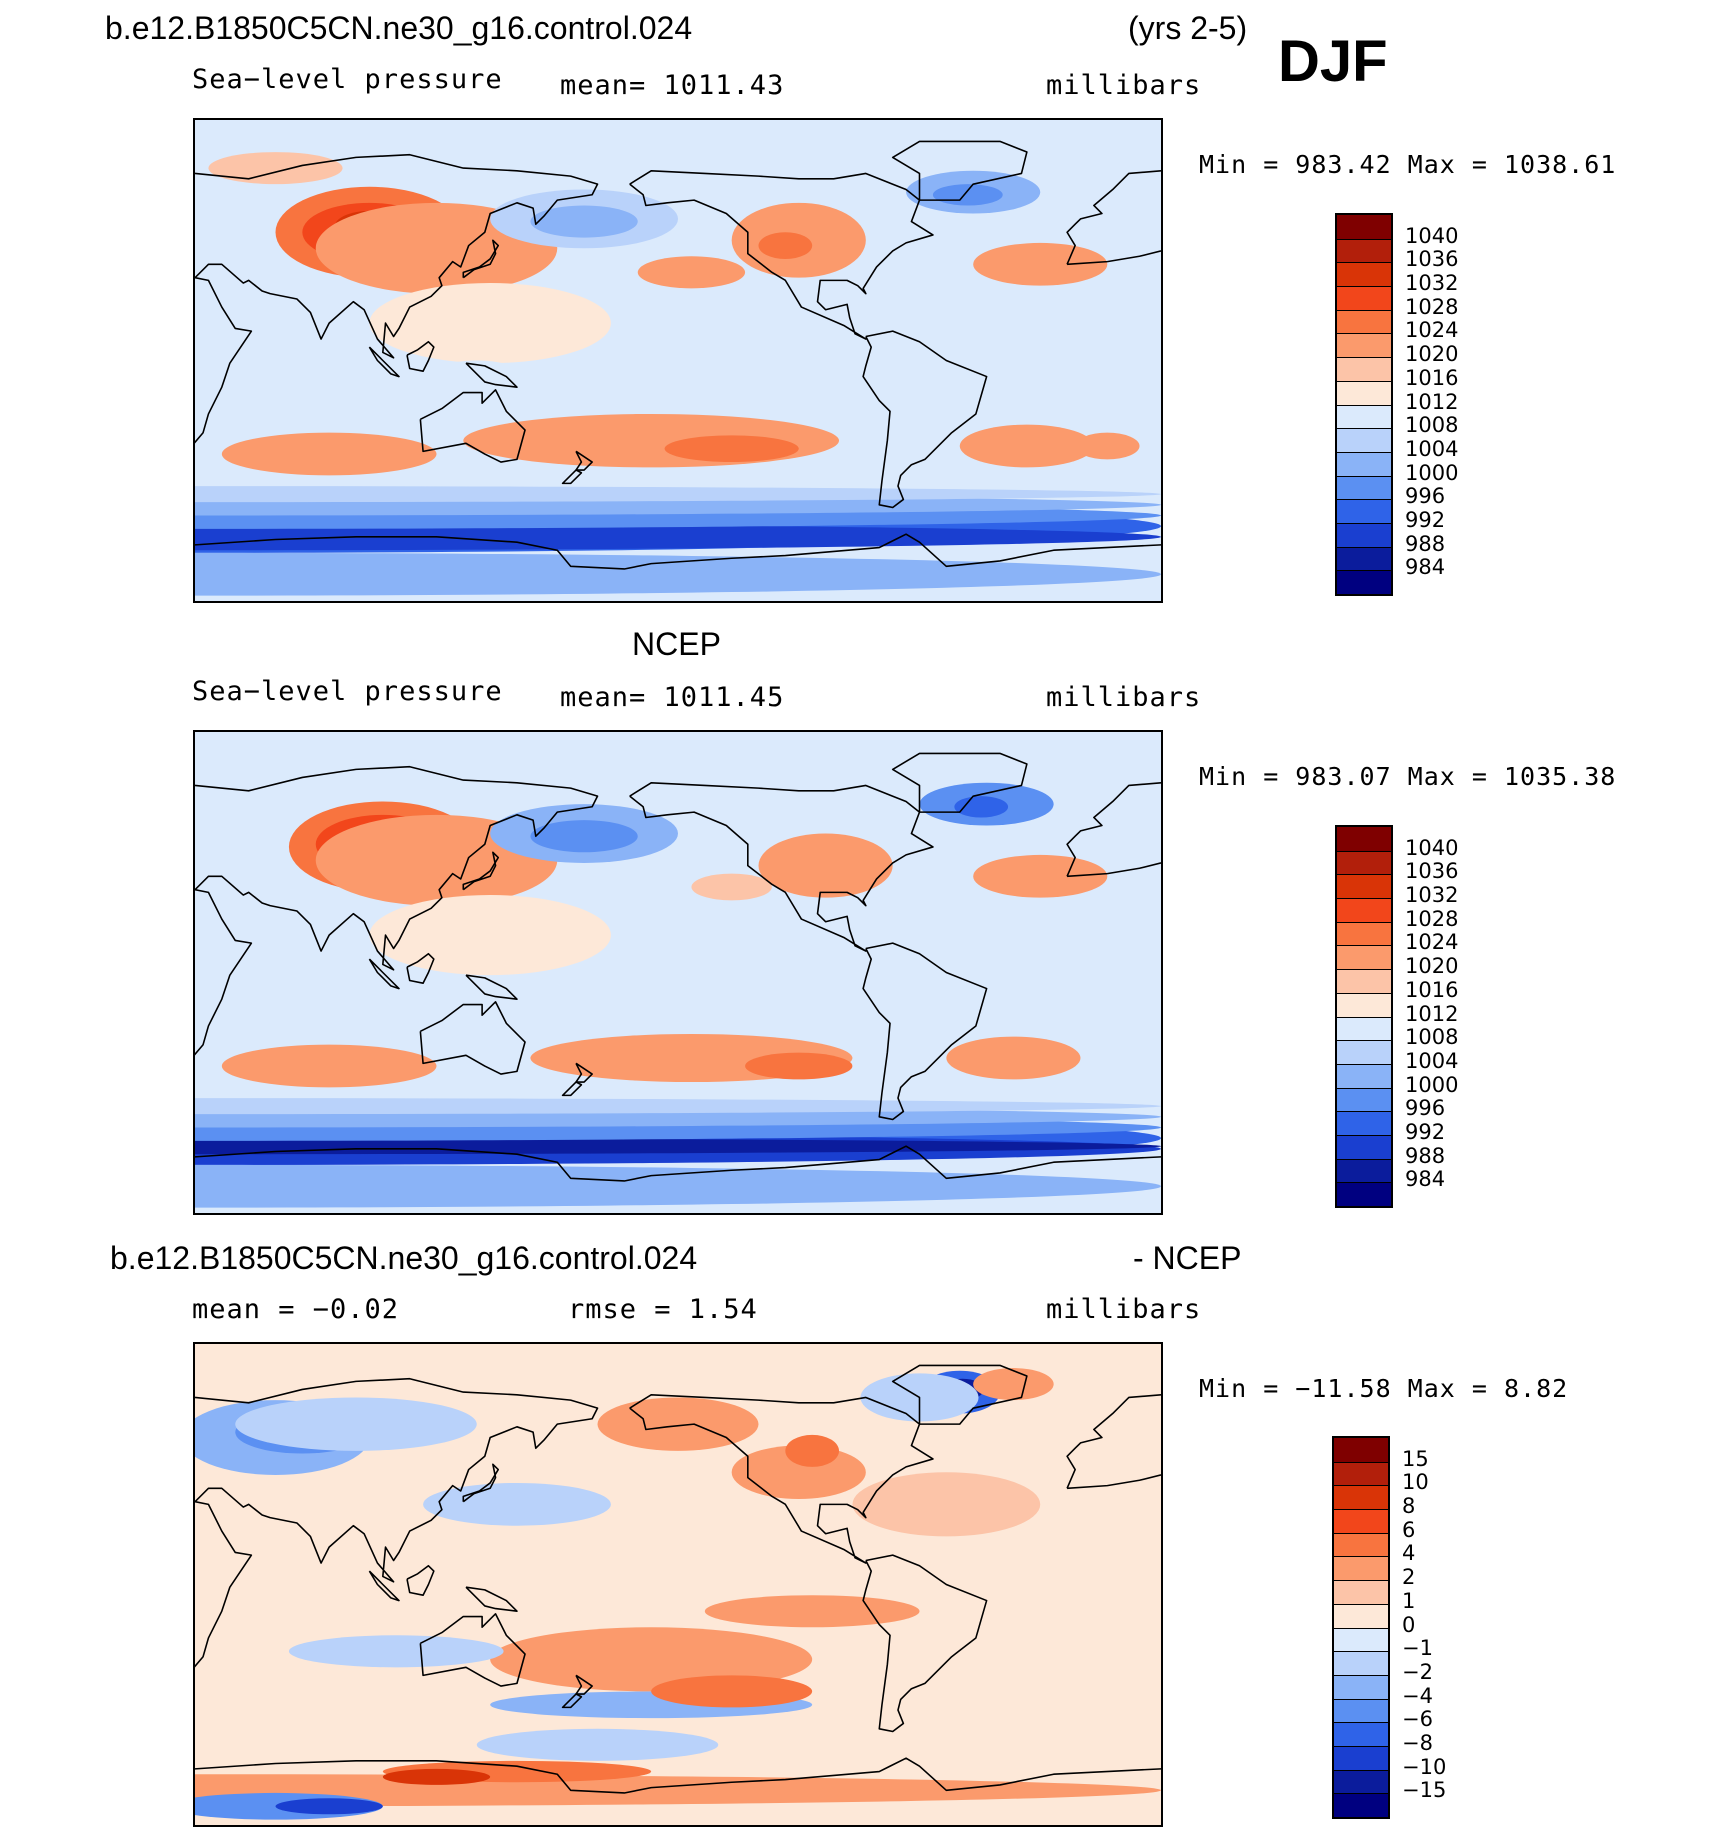 Image resolution: width=1710 pixels, height=1841 pixels. Describe the element at coordinates (1432, 377) in the screenshot. I see `colorbar-tick-label: 1016` at that location.